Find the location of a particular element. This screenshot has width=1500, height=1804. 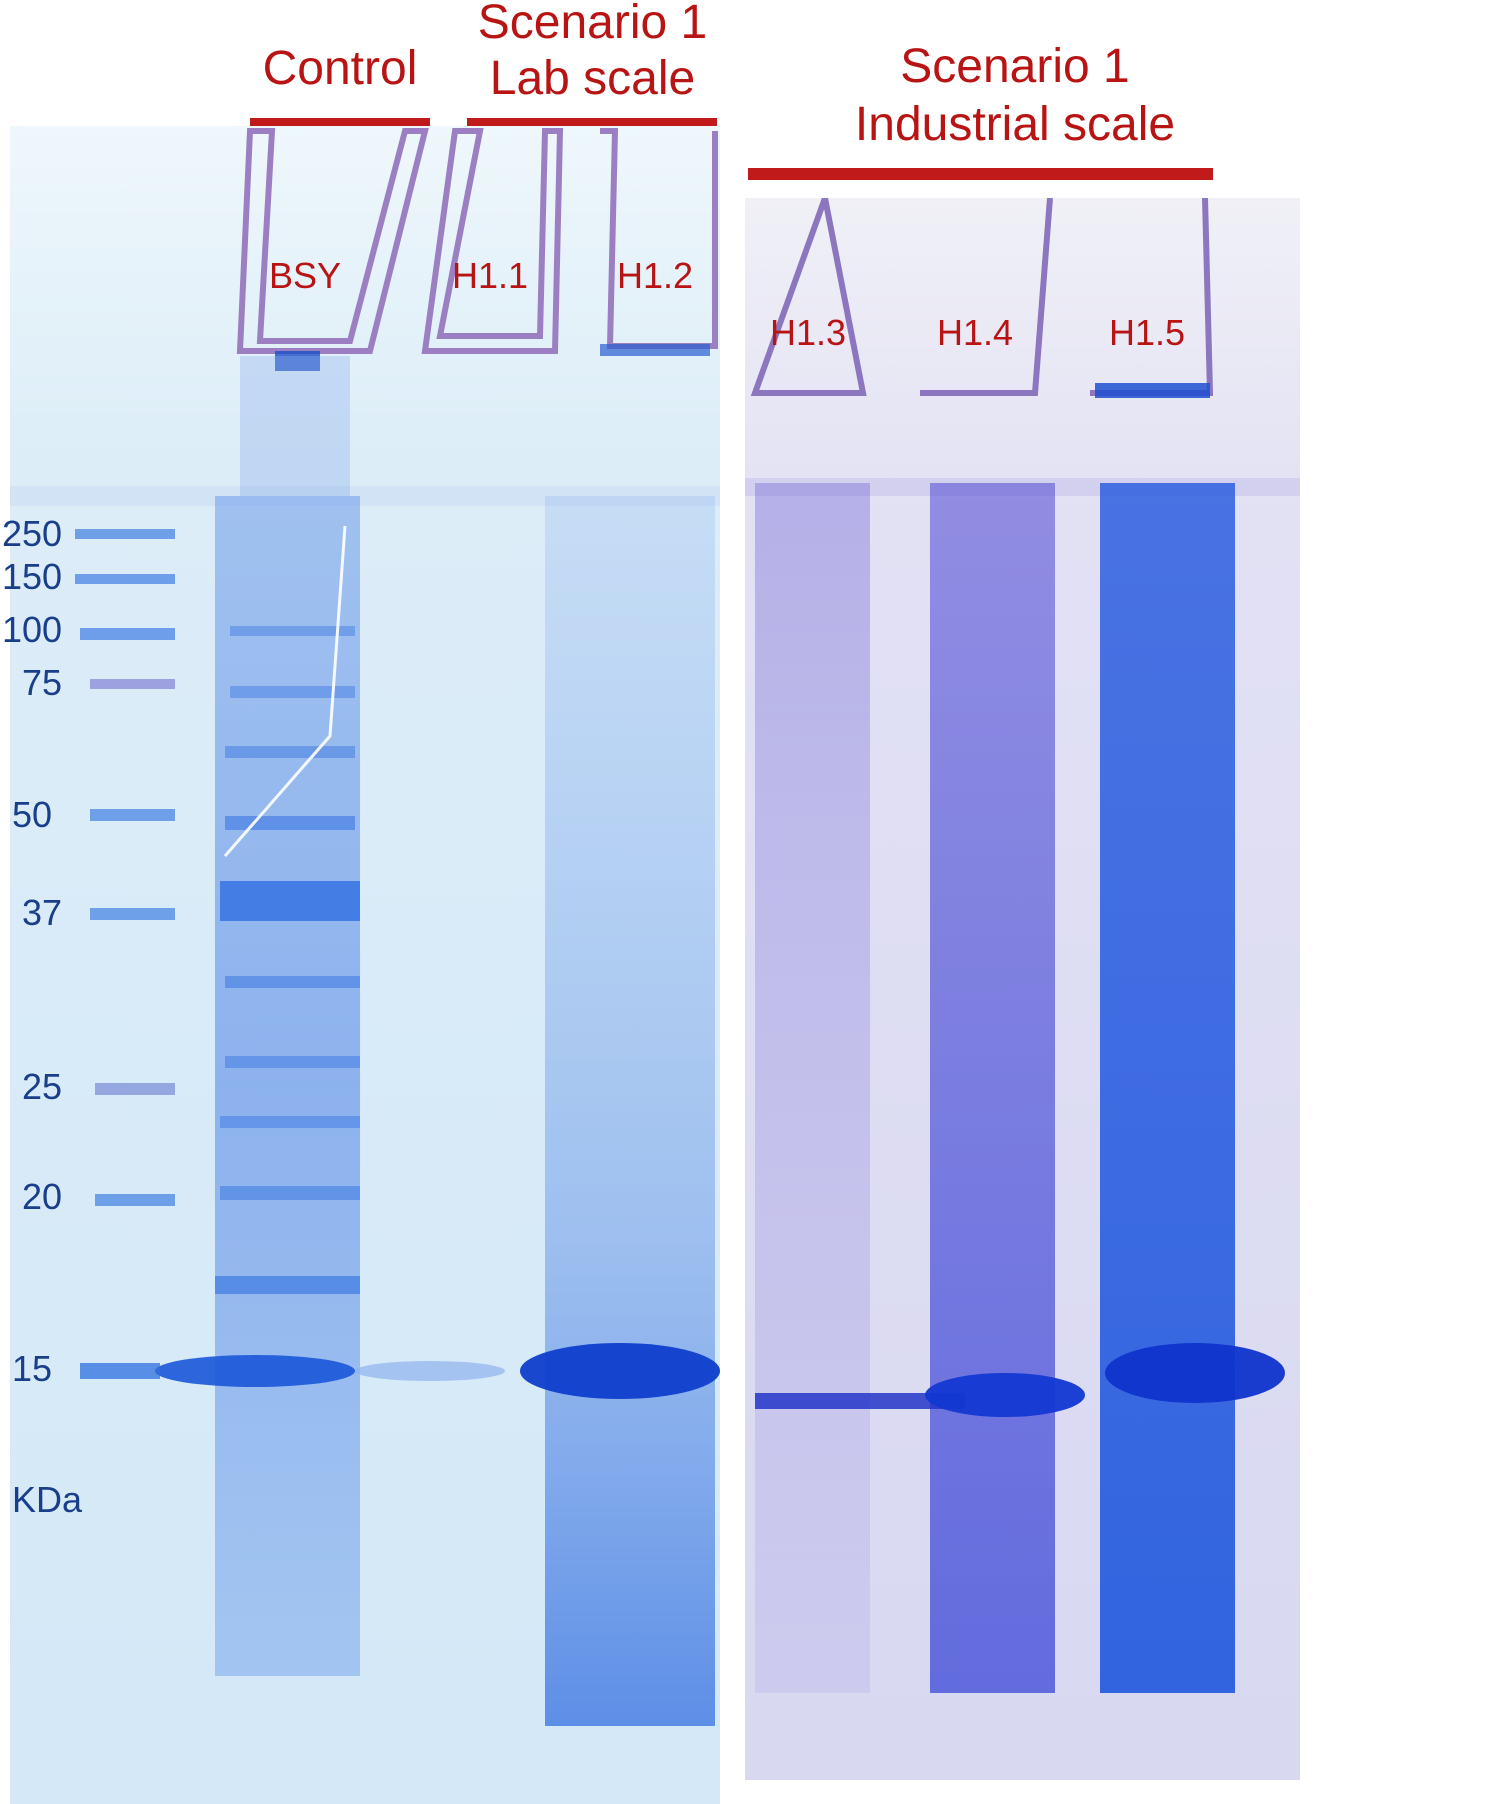

marker-unit-kda: KDa is located at coordinates (47, 1499).